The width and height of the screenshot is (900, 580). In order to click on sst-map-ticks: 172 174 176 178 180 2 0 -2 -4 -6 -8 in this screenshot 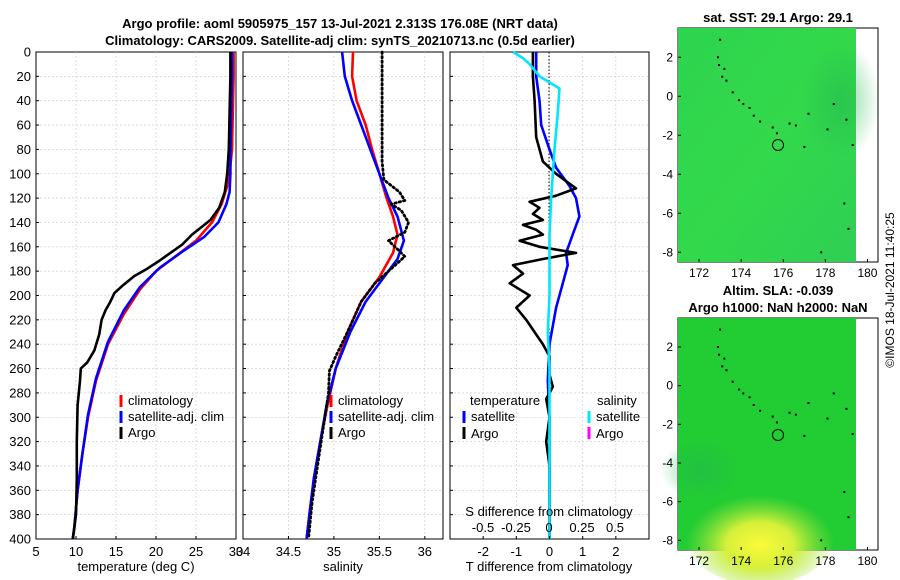, I will do `click(769, 165)`.